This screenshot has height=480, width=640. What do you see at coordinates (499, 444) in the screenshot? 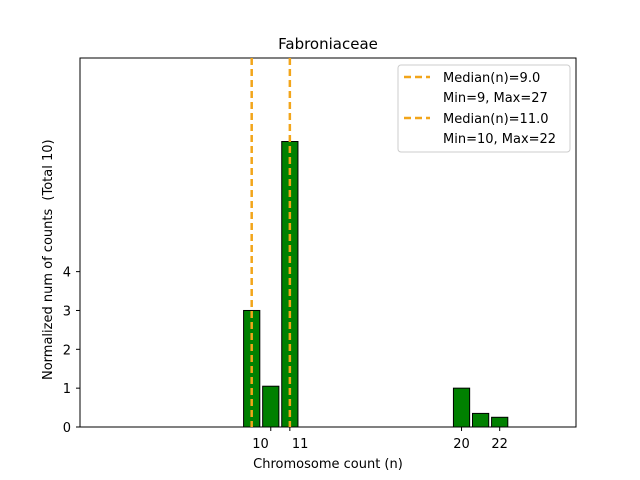
I see `x-tick-label-22: 22` at bounding box center [499, 444].